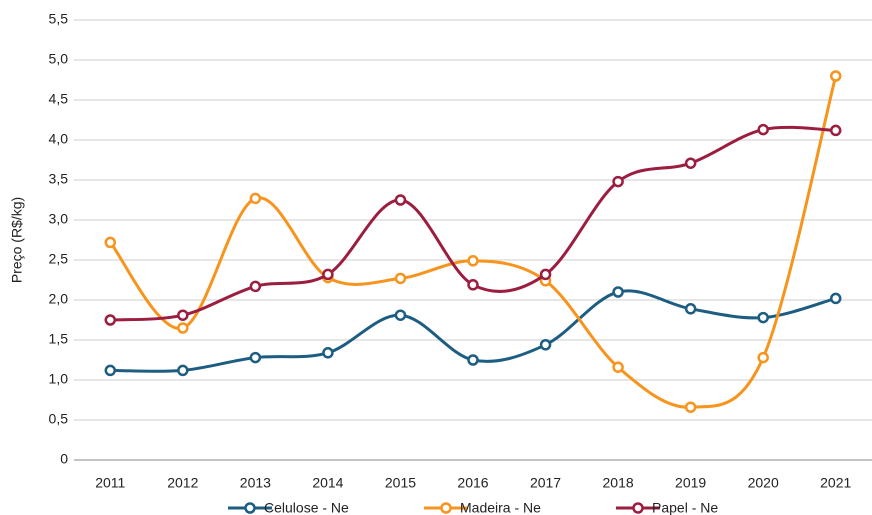  I want to click on x-tick-label: 2019, so click(690, 483).